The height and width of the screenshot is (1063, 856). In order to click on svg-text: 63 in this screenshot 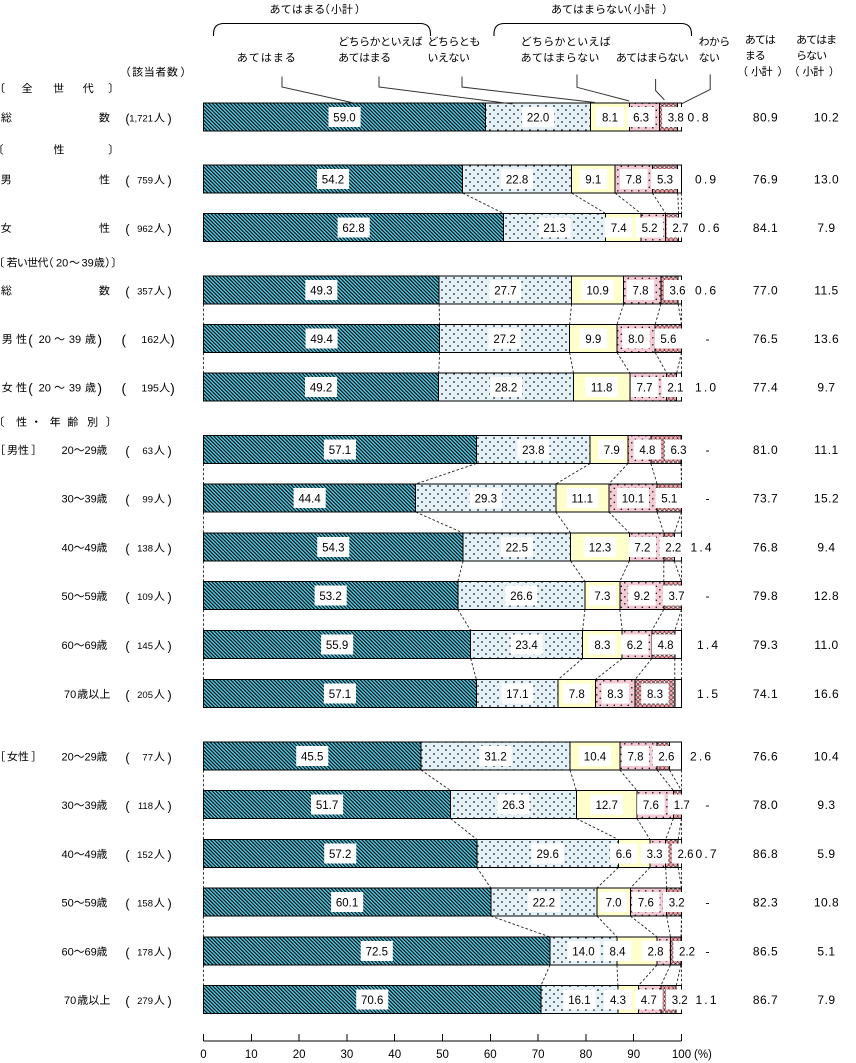, I will do `click(147, 451)`.